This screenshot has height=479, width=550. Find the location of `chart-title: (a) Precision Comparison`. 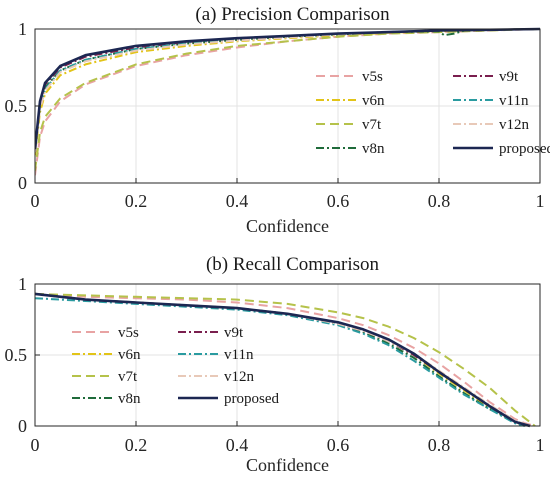

chart-title: (a) Precision Comparison is located at coordinates (292, 14).